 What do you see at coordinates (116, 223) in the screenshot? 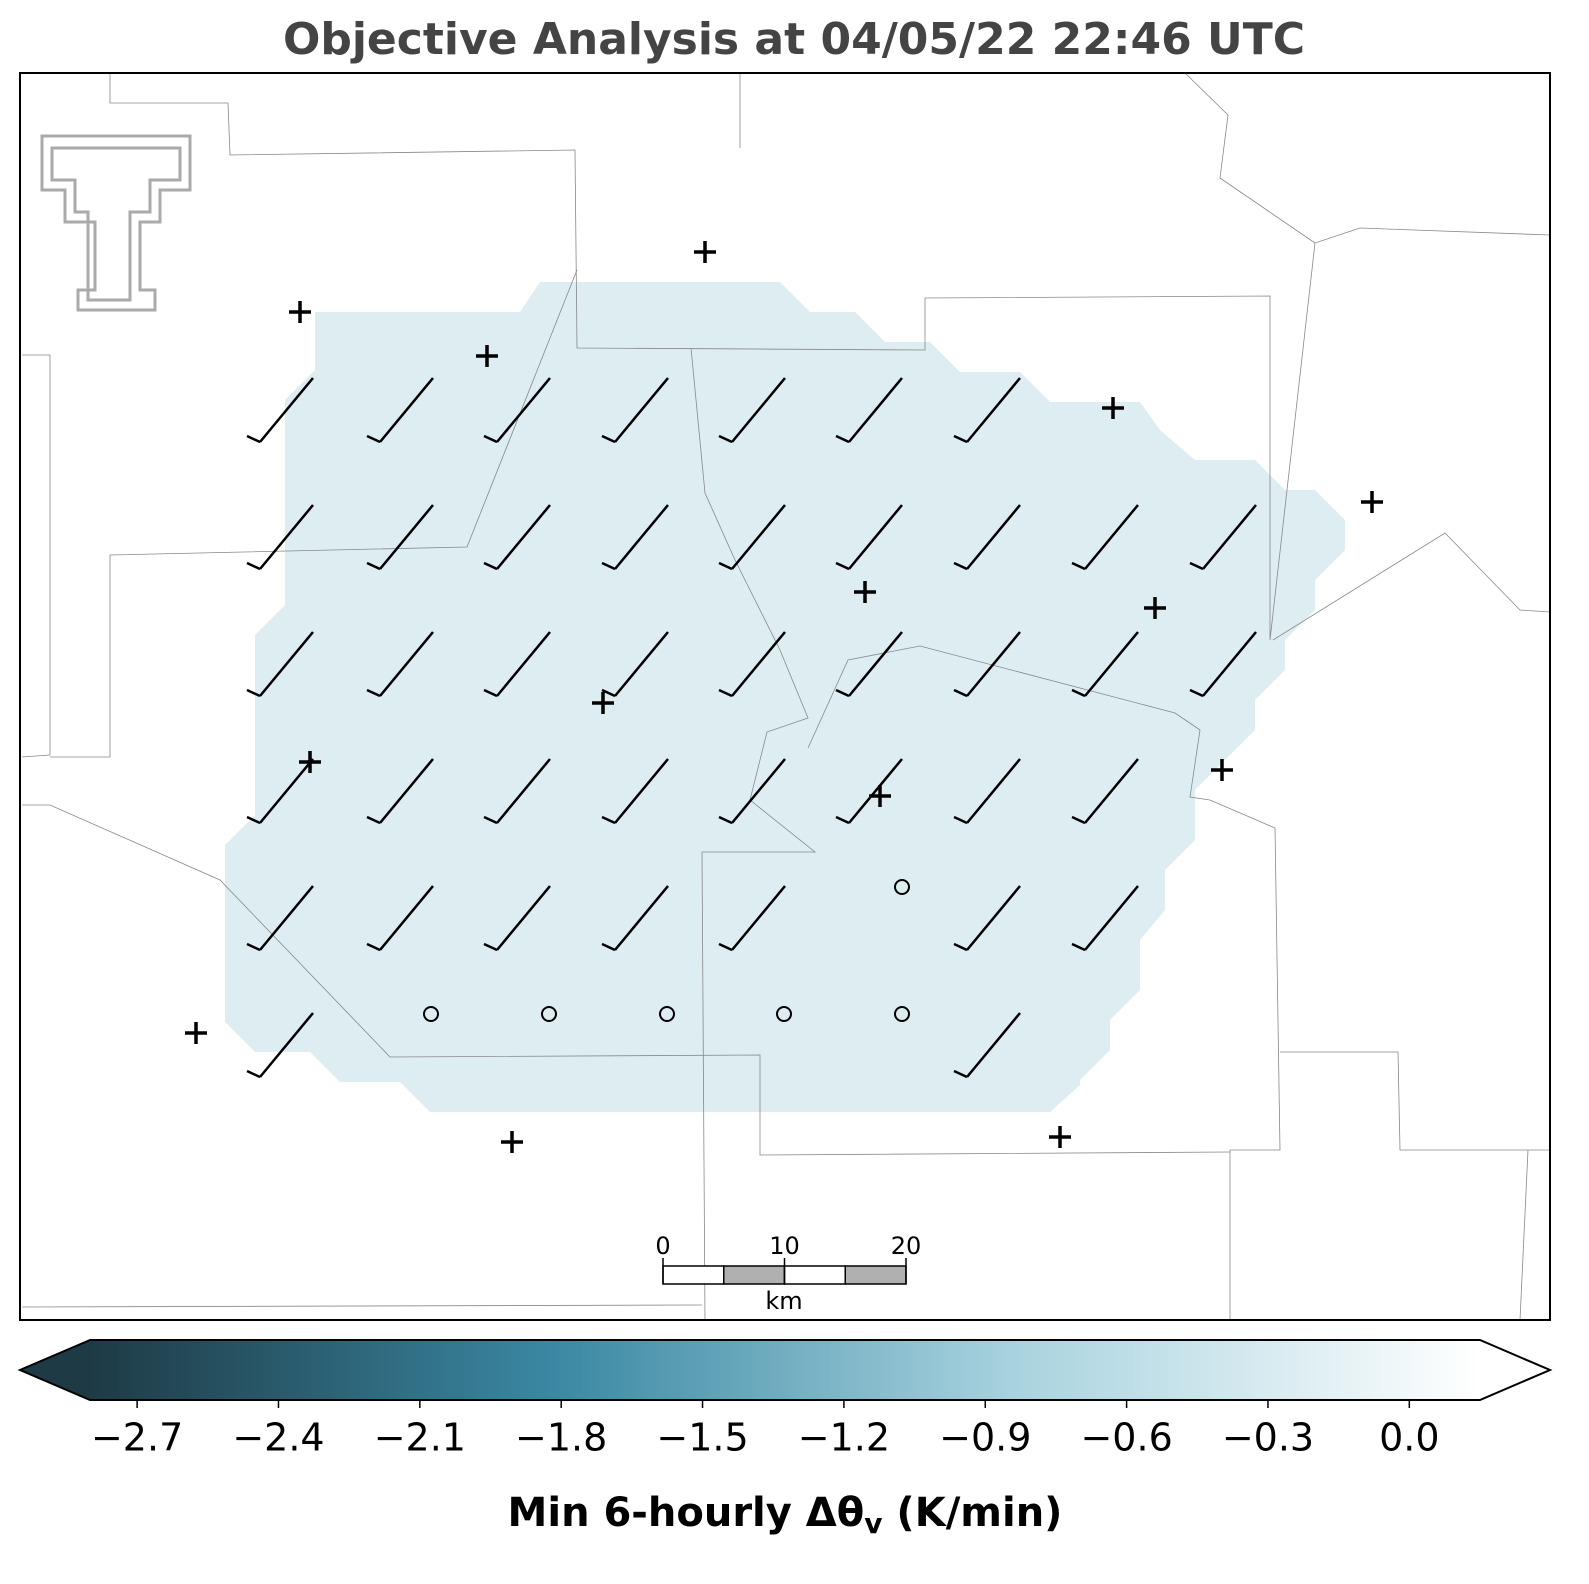
I see `logo` at bounding box center [116, 223].